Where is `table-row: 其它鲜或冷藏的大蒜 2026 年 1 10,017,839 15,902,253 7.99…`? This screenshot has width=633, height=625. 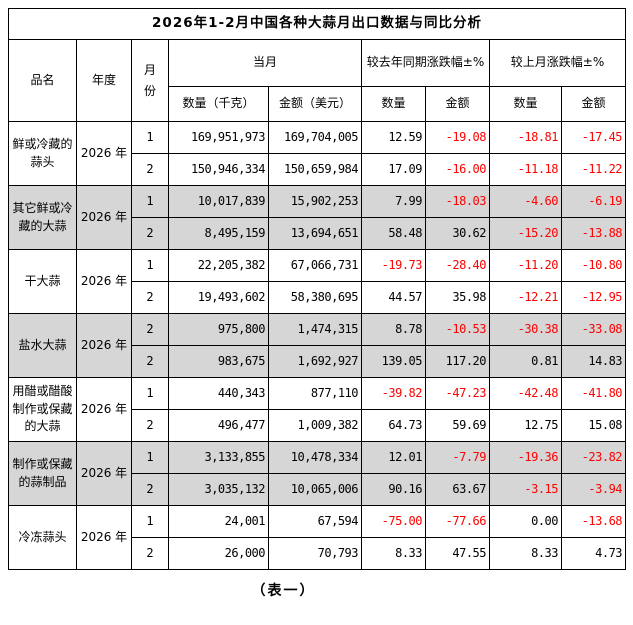 table-row: 其它鲜或冷藏的大蒜 2026 年 1 10,017,839 15,902,253 7.99… is located at coordinates (317, 217).